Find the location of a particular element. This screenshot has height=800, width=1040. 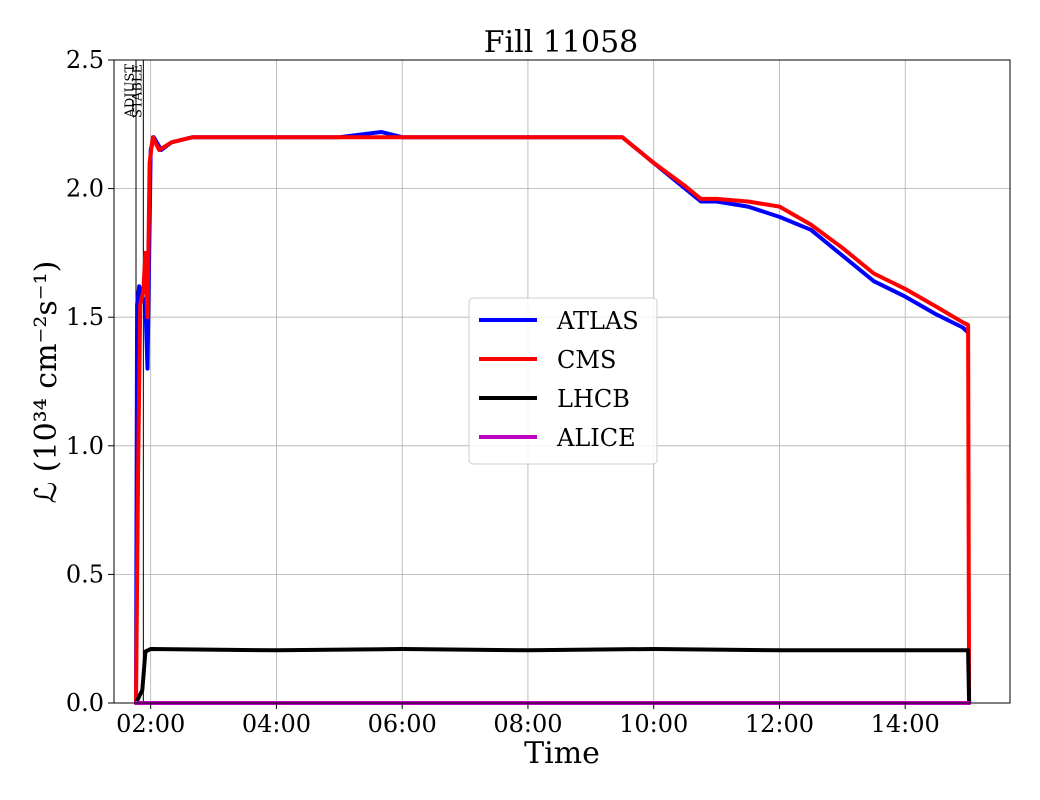

phase-marker-label: STABLE is located at coordinates (137, 91).